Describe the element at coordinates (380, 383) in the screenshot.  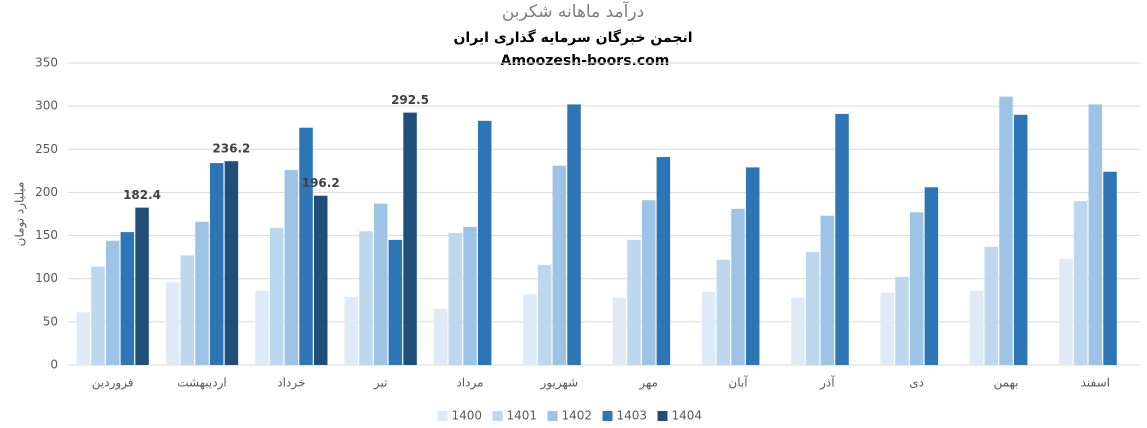
I see `x-tick-label: تیر` at that location.